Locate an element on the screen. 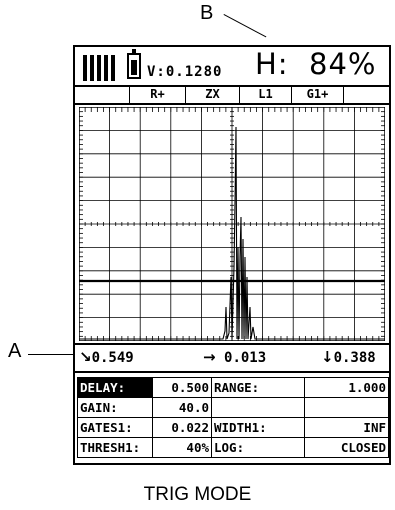  horizontal-arrow-icon: → is located at coordinates (209, 357).